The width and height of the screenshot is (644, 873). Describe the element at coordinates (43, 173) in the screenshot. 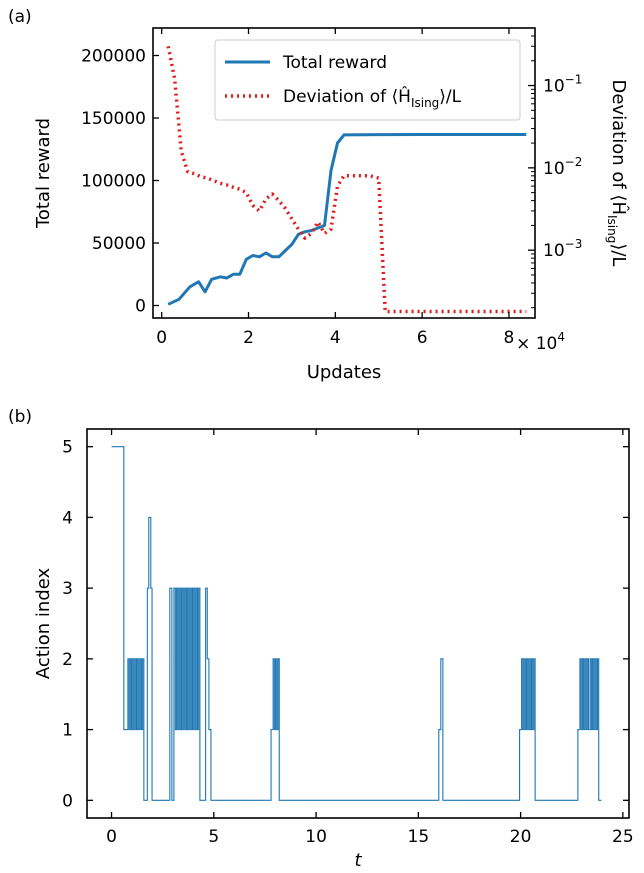

I see `panel-a-y-axis-label: Total reward` at that location.